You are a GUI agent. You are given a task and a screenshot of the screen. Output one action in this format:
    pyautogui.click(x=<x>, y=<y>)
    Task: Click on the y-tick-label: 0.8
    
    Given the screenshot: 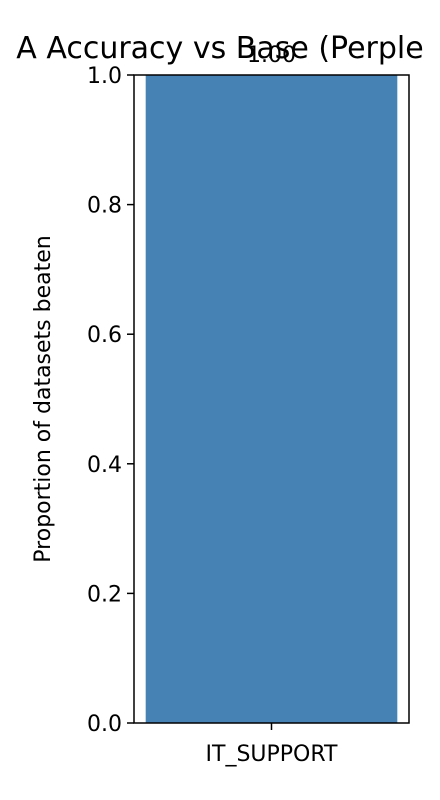 What is the action you would take?
    pyautogui.click(x=104, y=206)
    